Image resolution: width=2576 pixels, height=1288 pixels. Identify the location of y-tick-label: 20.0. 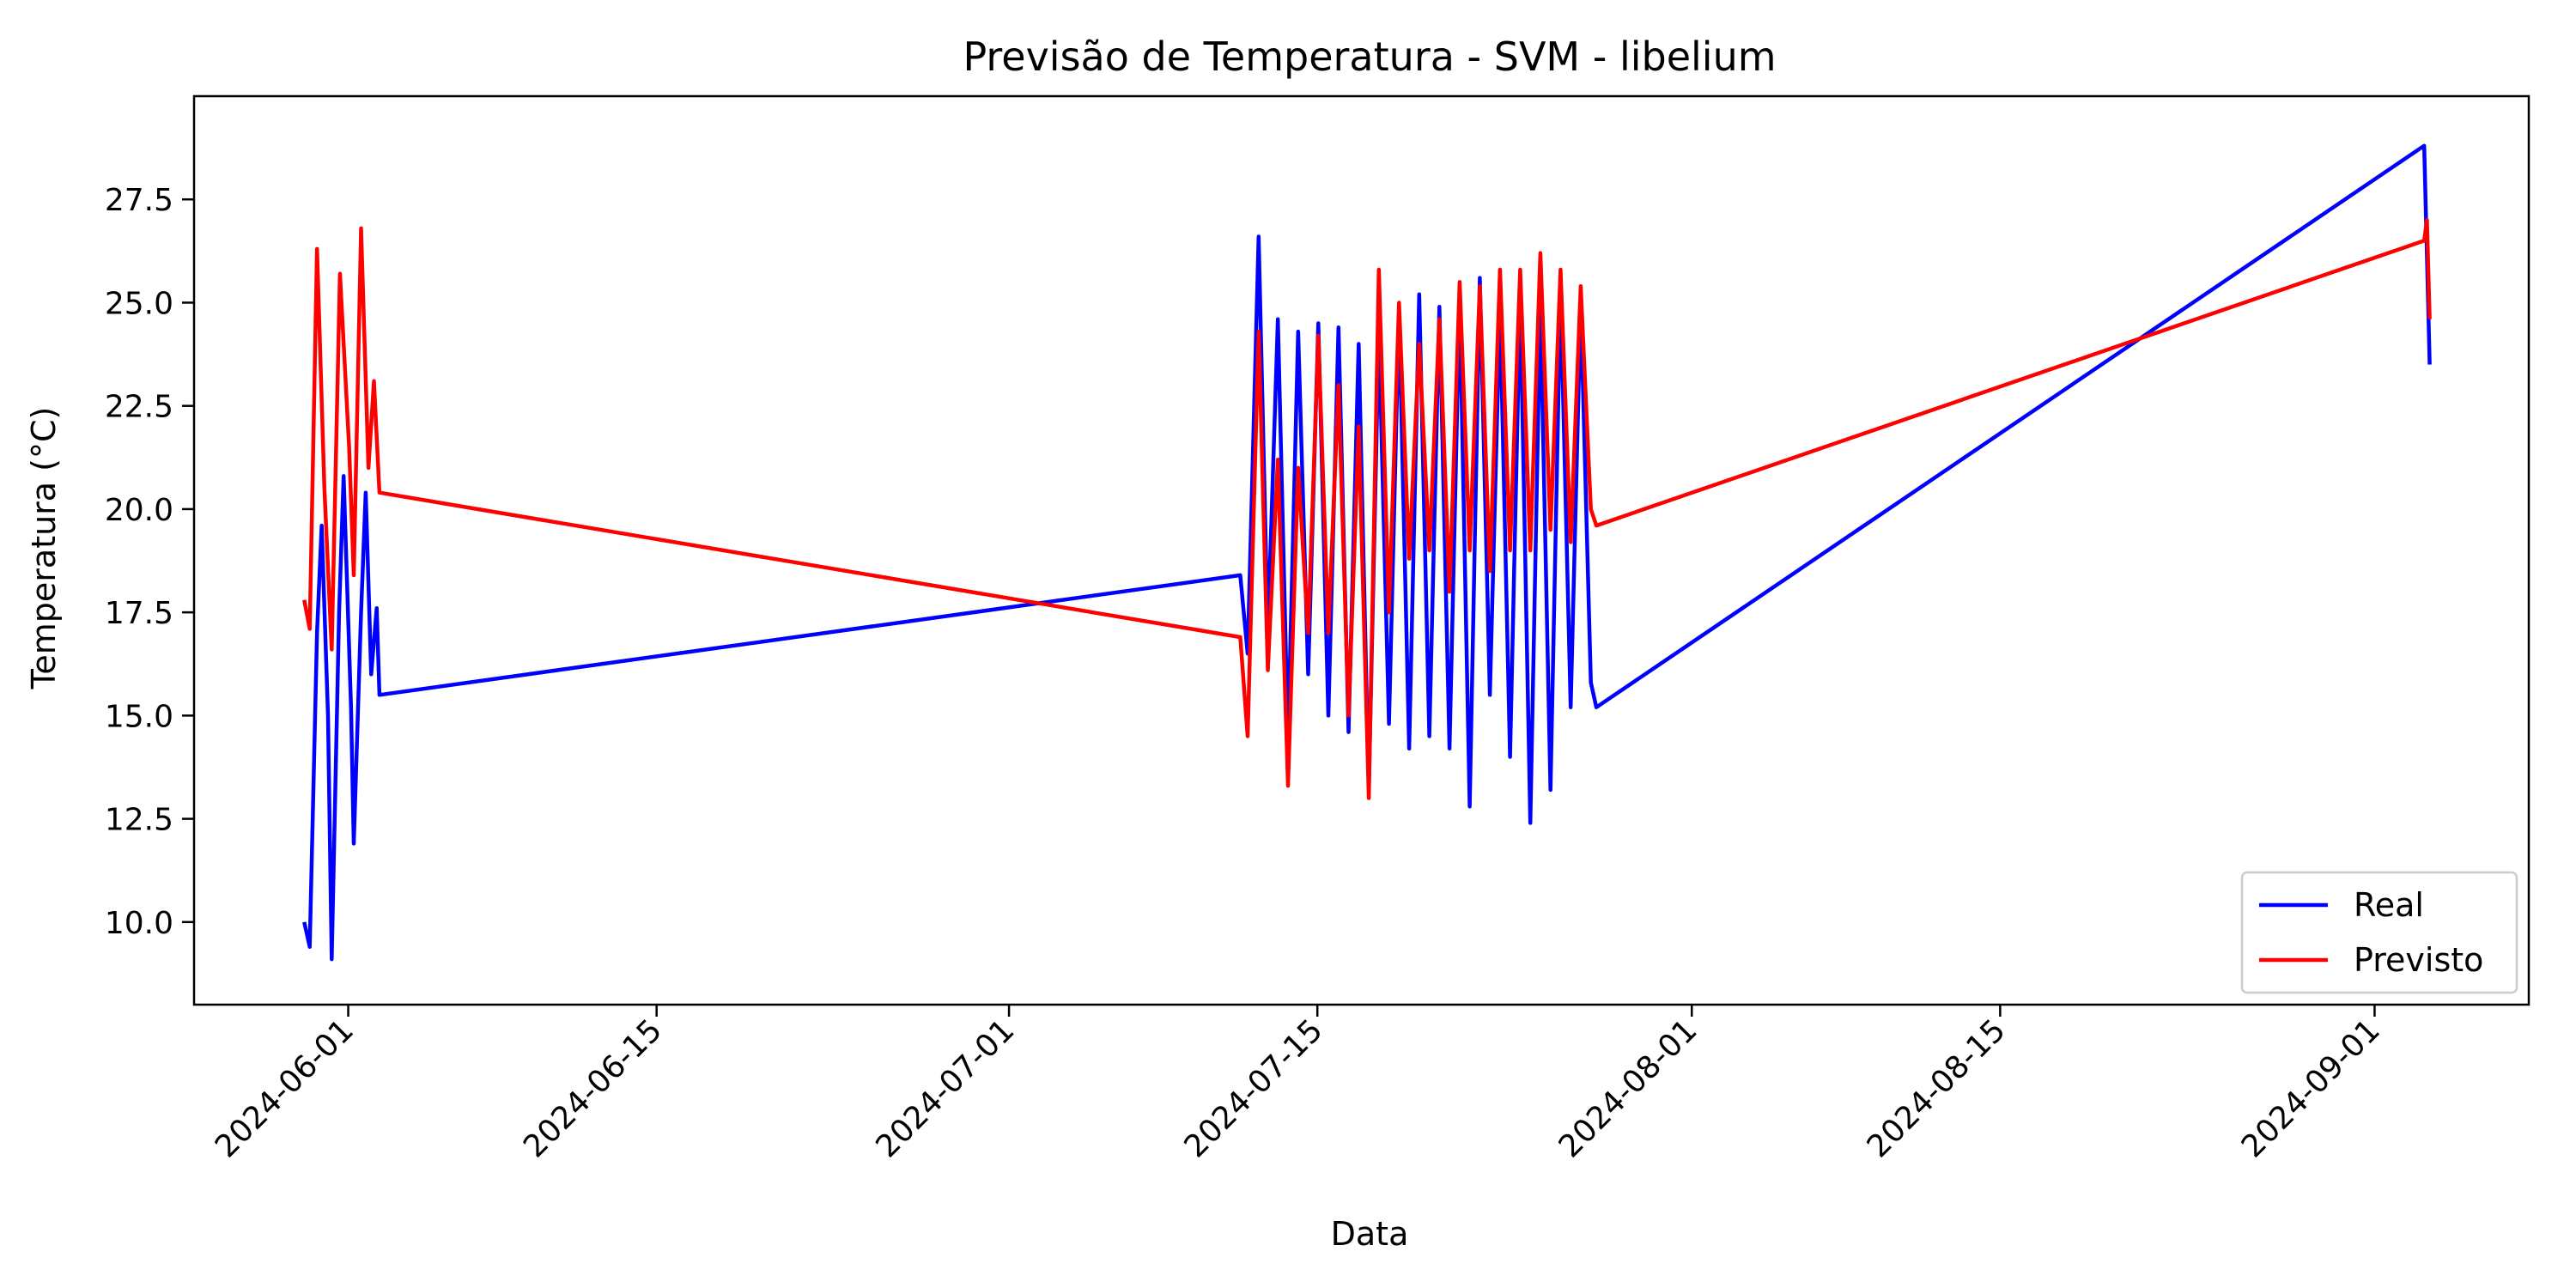
(139, 510).